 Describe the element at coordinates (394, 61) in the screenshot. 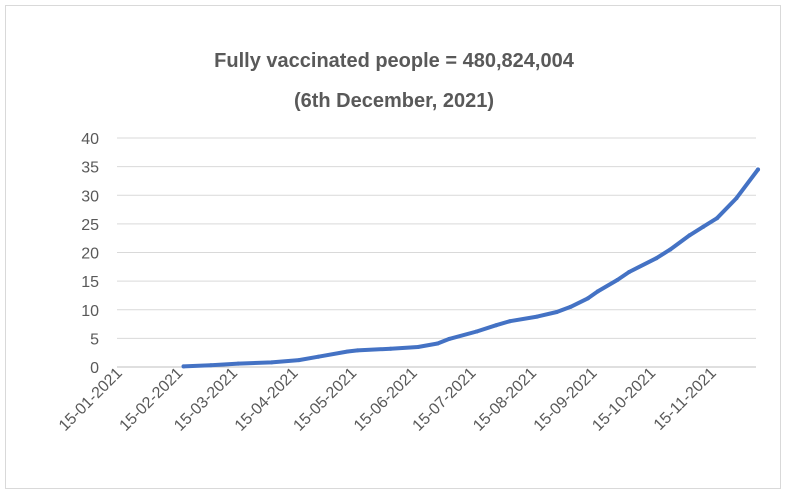

I see `chart-title: Fully vaccinated people = 480,824,004` at that location.